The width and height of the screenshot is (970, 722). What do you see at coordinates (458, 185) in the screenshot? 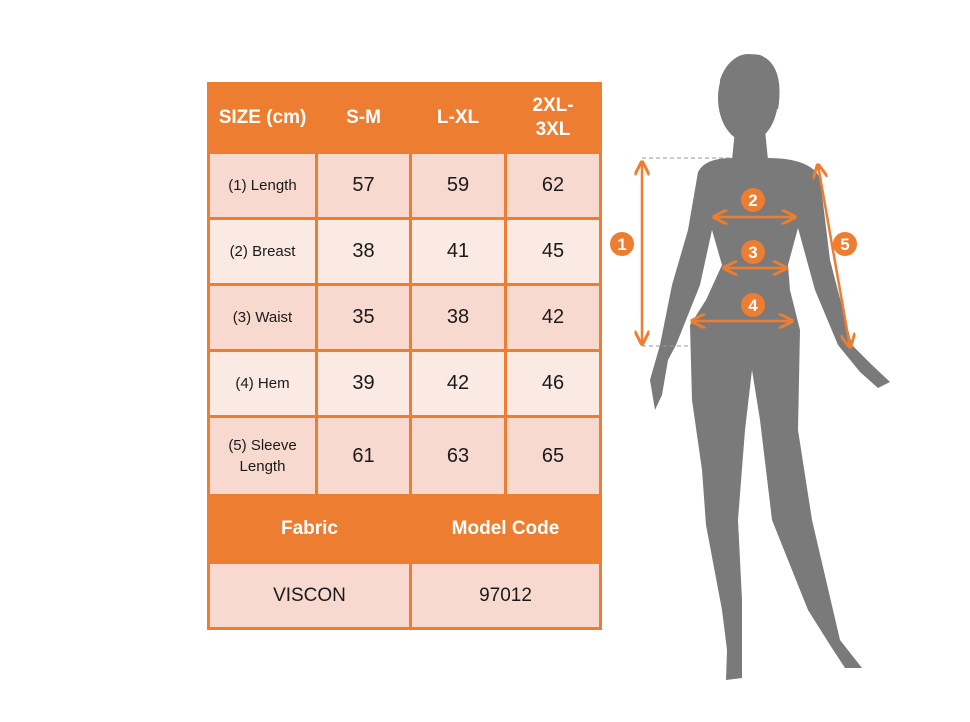
I see `cell: 59` at bounding box center [458, 185].